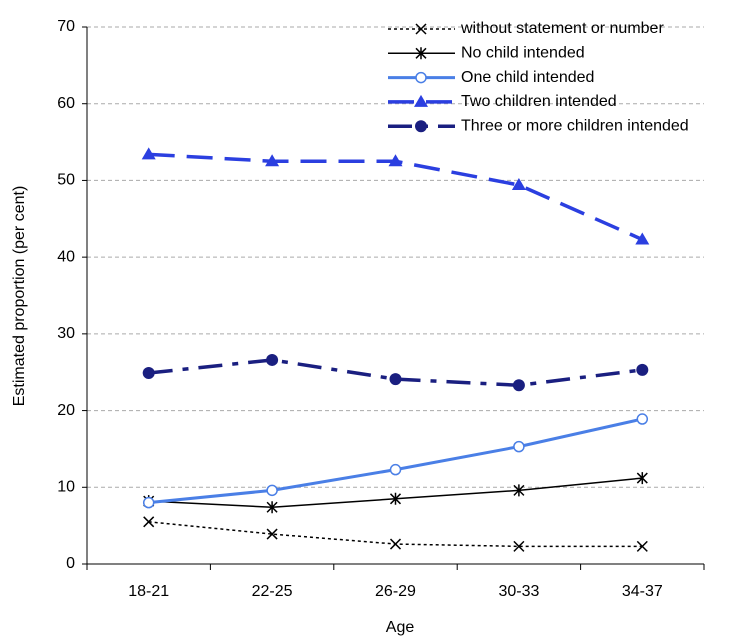 The image size is (754, 644). What do you see at coordinates (518, 591) in the screenshot?
I see `x-tick-label: 30-33` at bounding box center [518, 591].